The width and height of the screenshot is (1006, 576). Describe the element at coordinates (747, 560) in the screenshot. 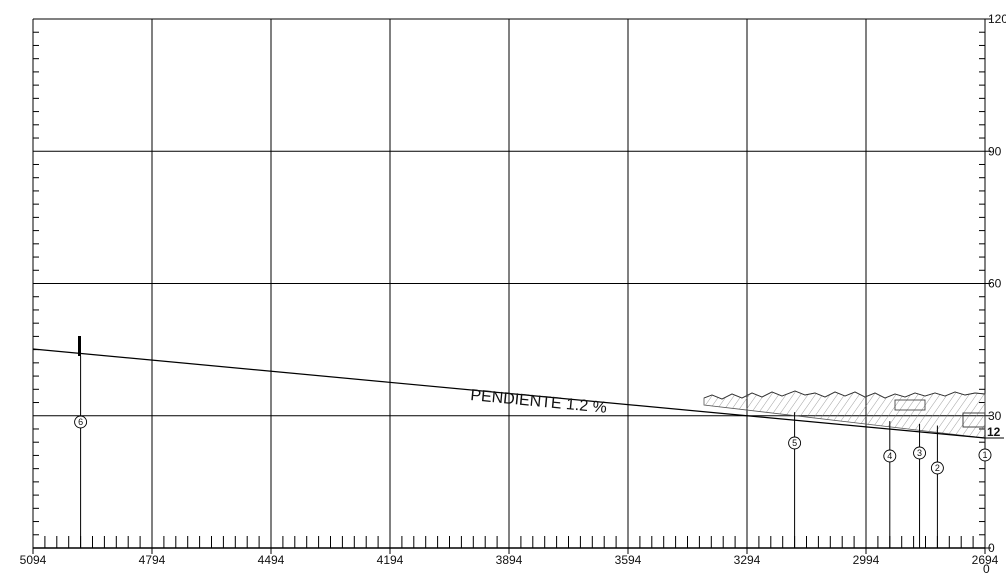

I see `x-axis-label: 3294` at that location.